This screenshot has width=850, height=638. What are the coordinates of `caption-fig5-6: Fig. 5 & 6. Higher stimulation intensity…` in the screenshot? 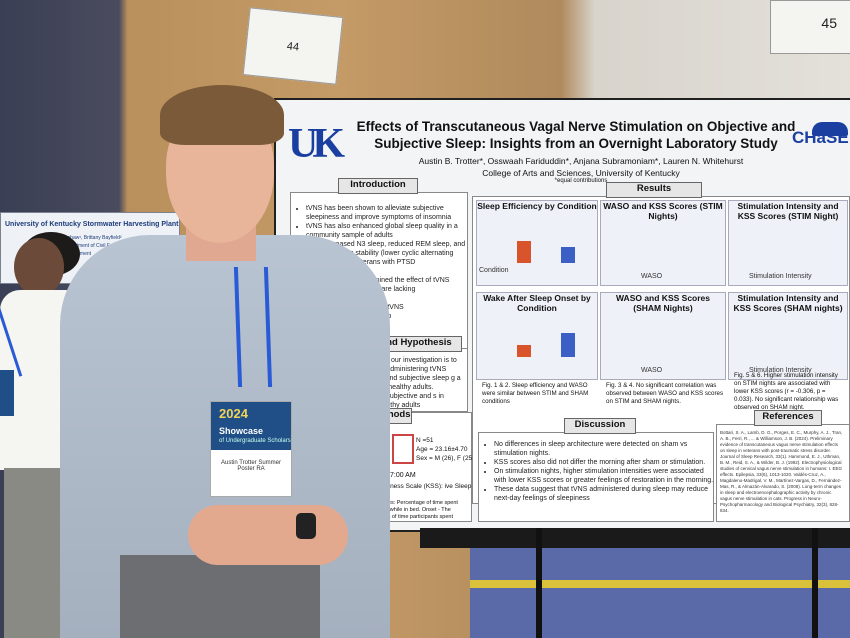 It's located at (786, 391).